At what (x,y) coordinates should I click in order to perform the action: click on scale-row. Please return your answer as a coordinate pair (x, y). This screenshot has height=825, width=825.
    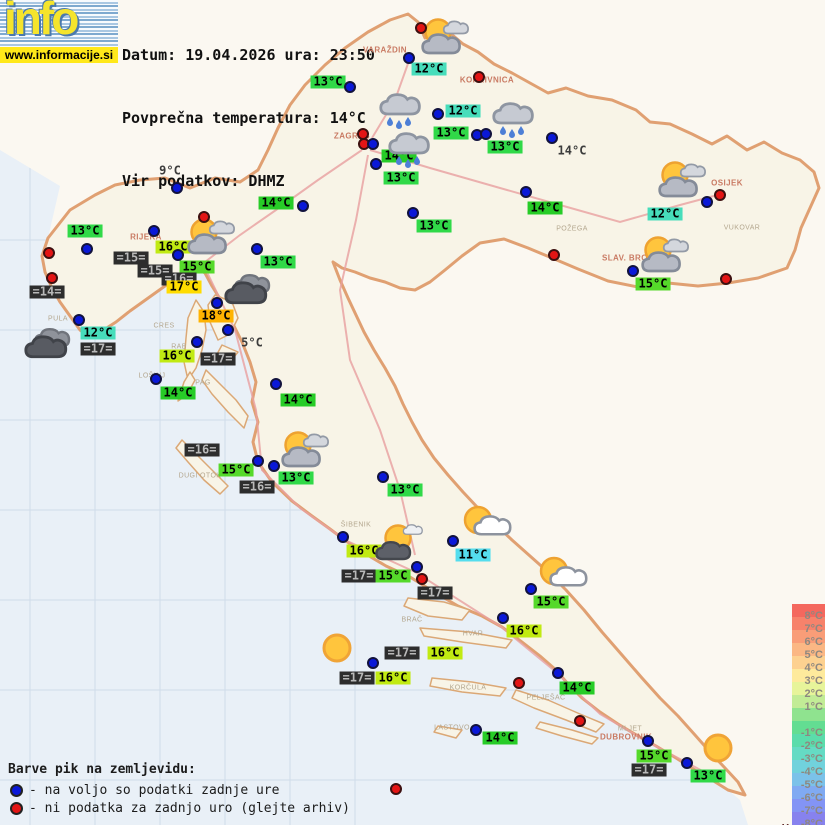
    Looking at the image, I should click on (808, 714).